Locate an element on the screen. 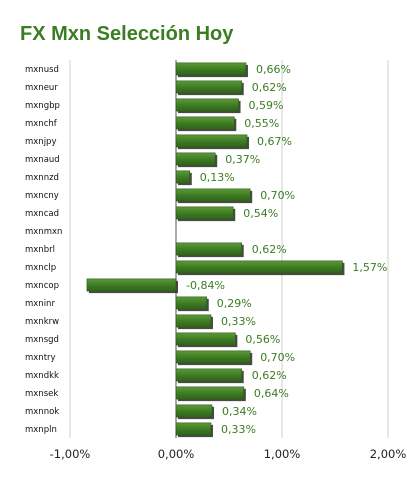 The height and width of the screenshot is (480, 408). value-label: 0,67% is located at coordinates (274, 141).